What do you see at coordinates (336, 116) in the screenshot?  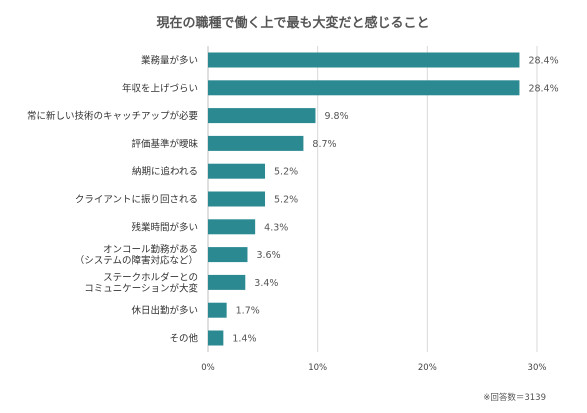 I see `data-label: 9.8%` at bounding box center [336, 116].